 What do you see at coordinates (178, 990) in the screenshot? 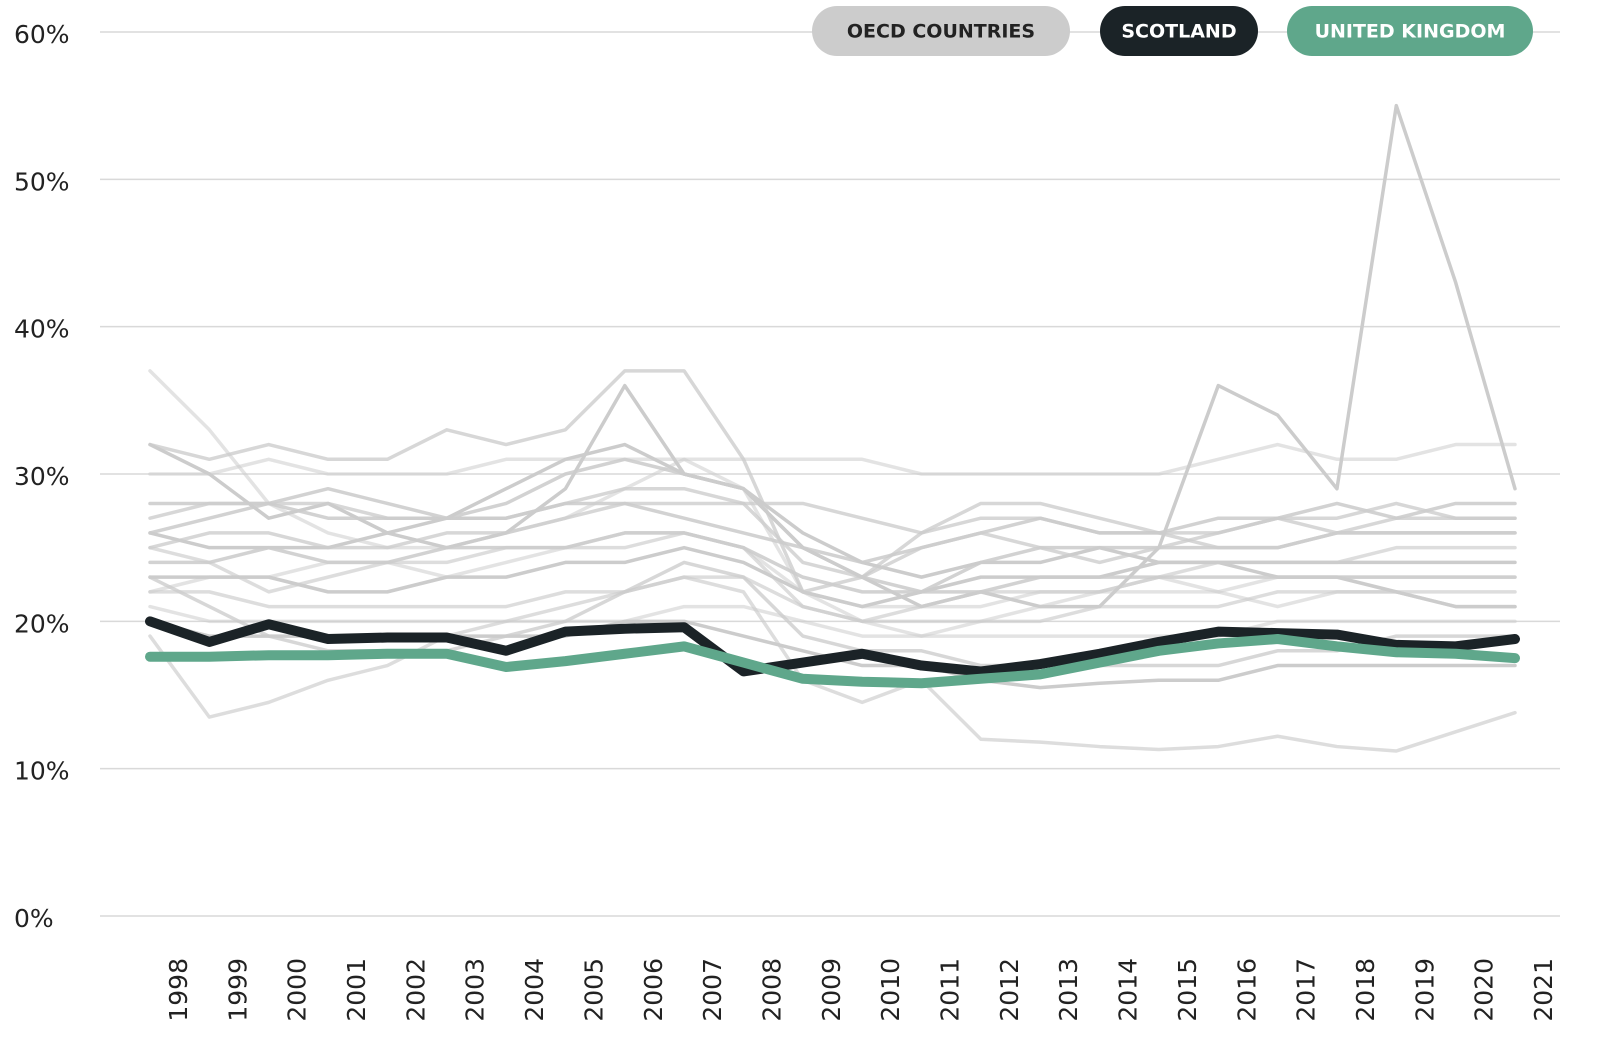
I see `x-tick-label: 1998` at bounding box center [178, 990].